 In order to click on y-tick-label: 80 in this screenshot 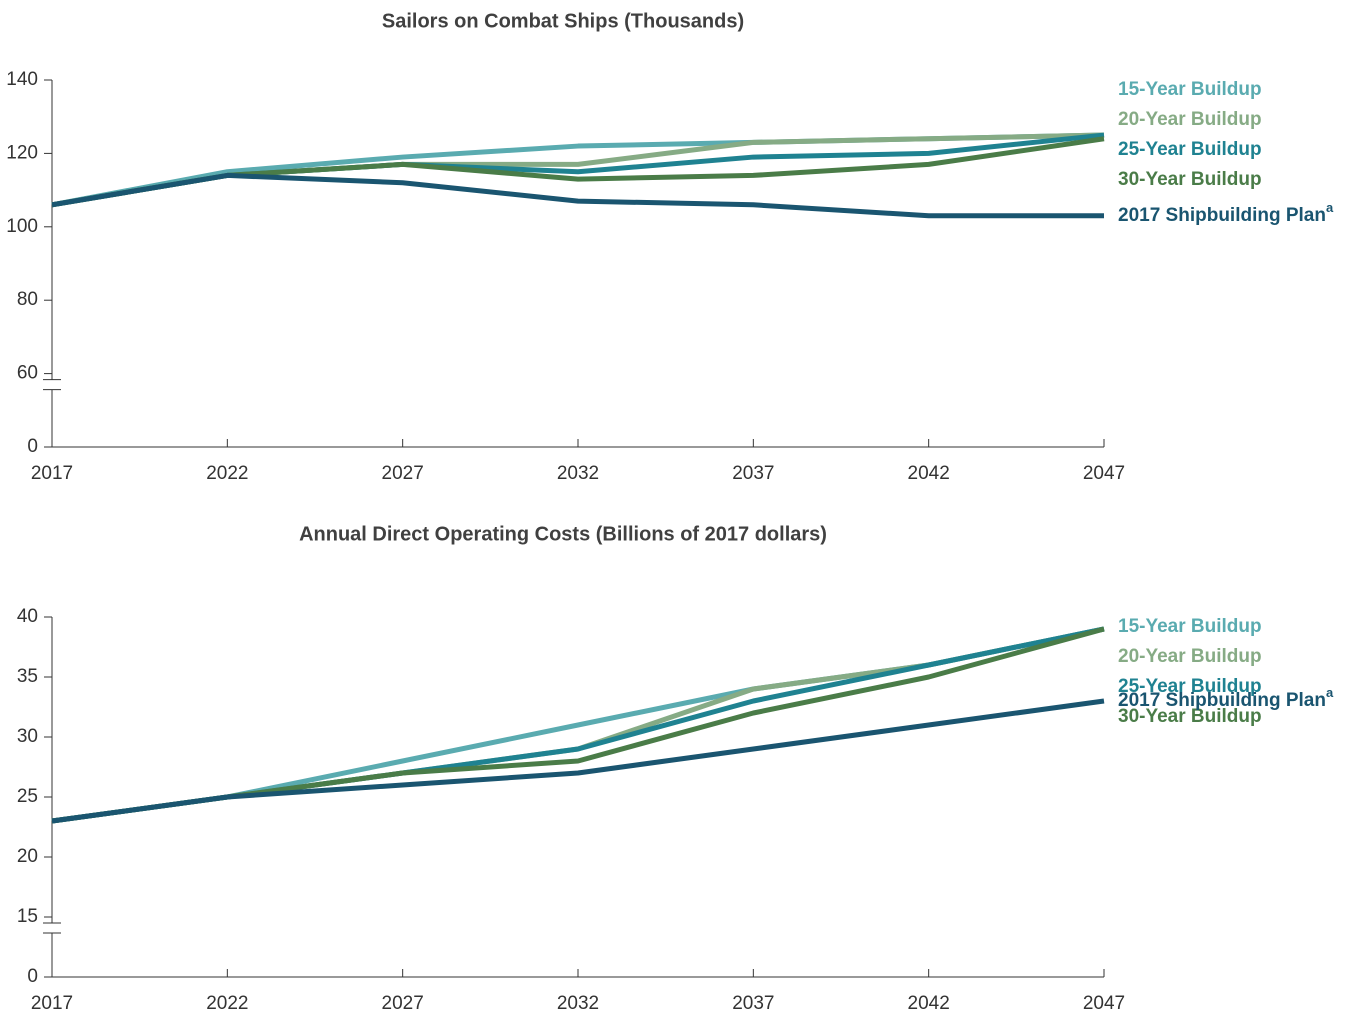, I will do `click(27, 299)`.